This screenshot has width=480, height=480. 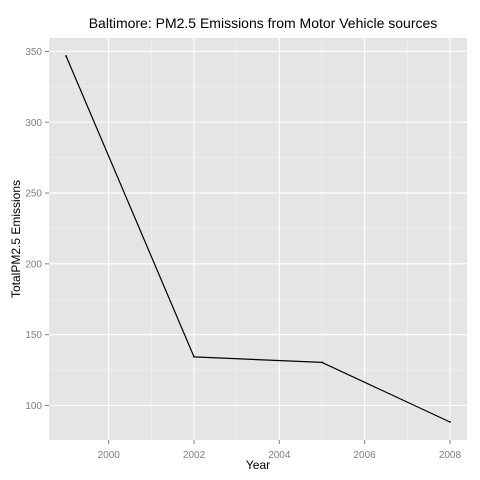 I want to click on y-tick-label-2: 200, so click(x=33, y=264).